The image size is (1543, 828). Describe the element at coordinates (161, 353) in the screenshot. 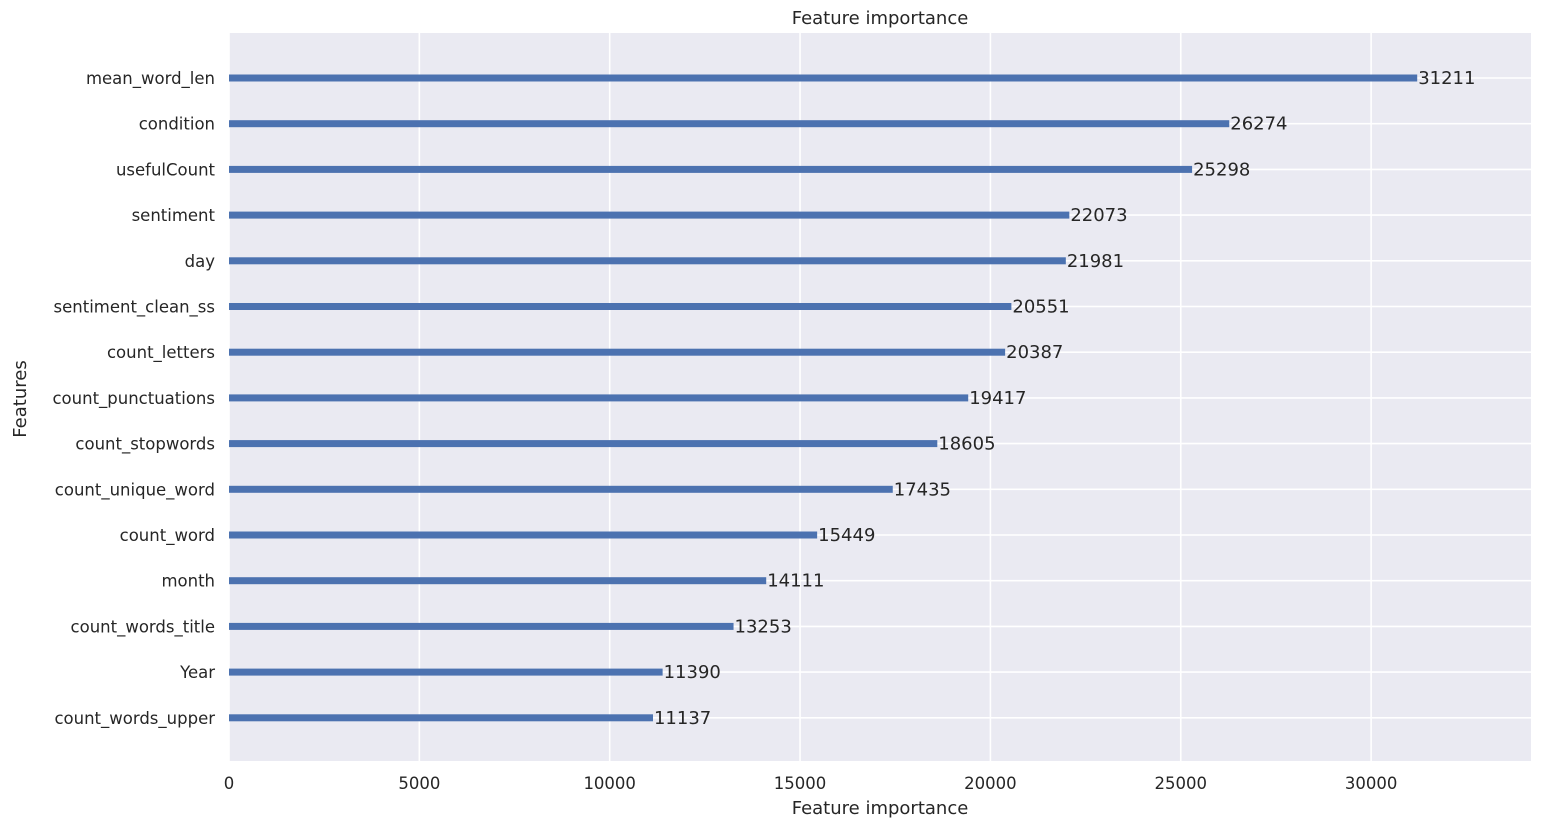

I see `category-label: count_letters` at that location.